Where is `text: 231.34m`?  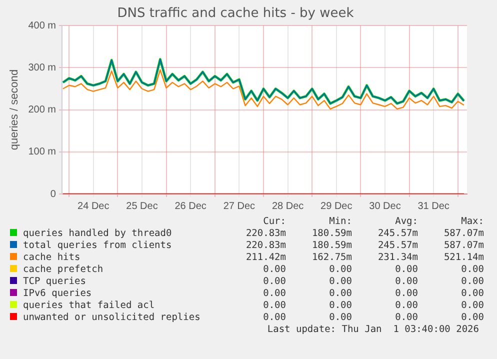
text: 231.34m is located at coordinates (397, 258).